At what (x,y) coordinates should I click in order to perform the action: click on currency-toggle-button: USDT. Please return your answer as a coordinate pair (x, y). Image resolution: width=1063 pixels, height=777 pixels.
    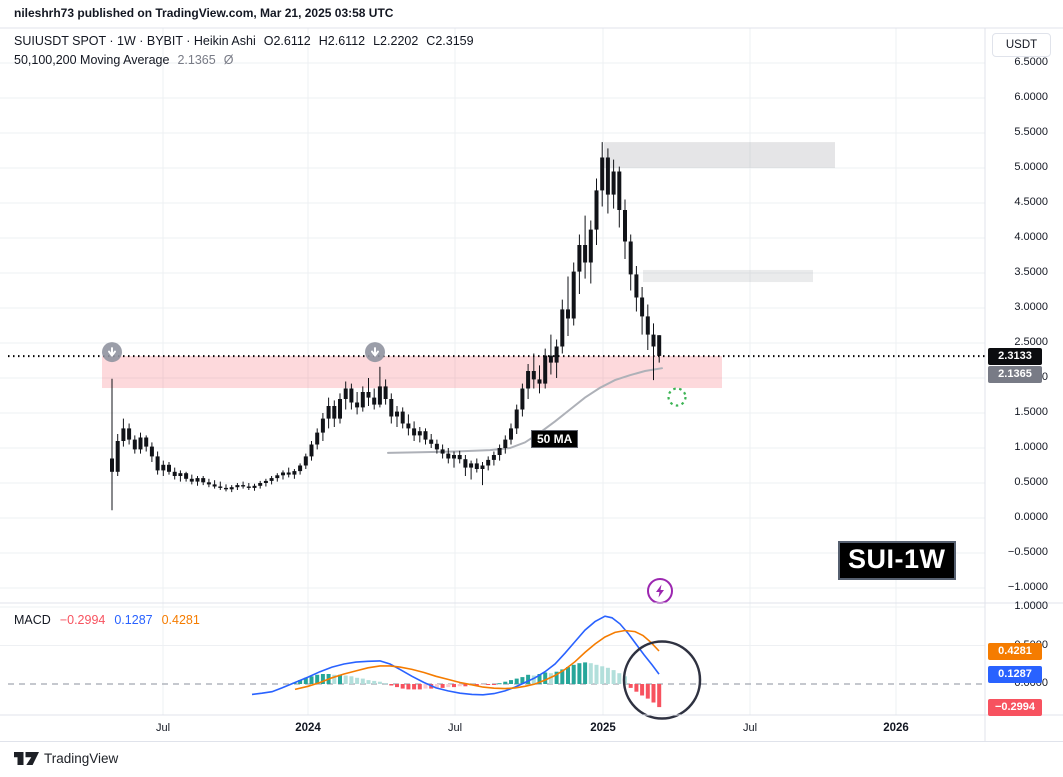
    Looking at the image, I should click on (1021, 45).